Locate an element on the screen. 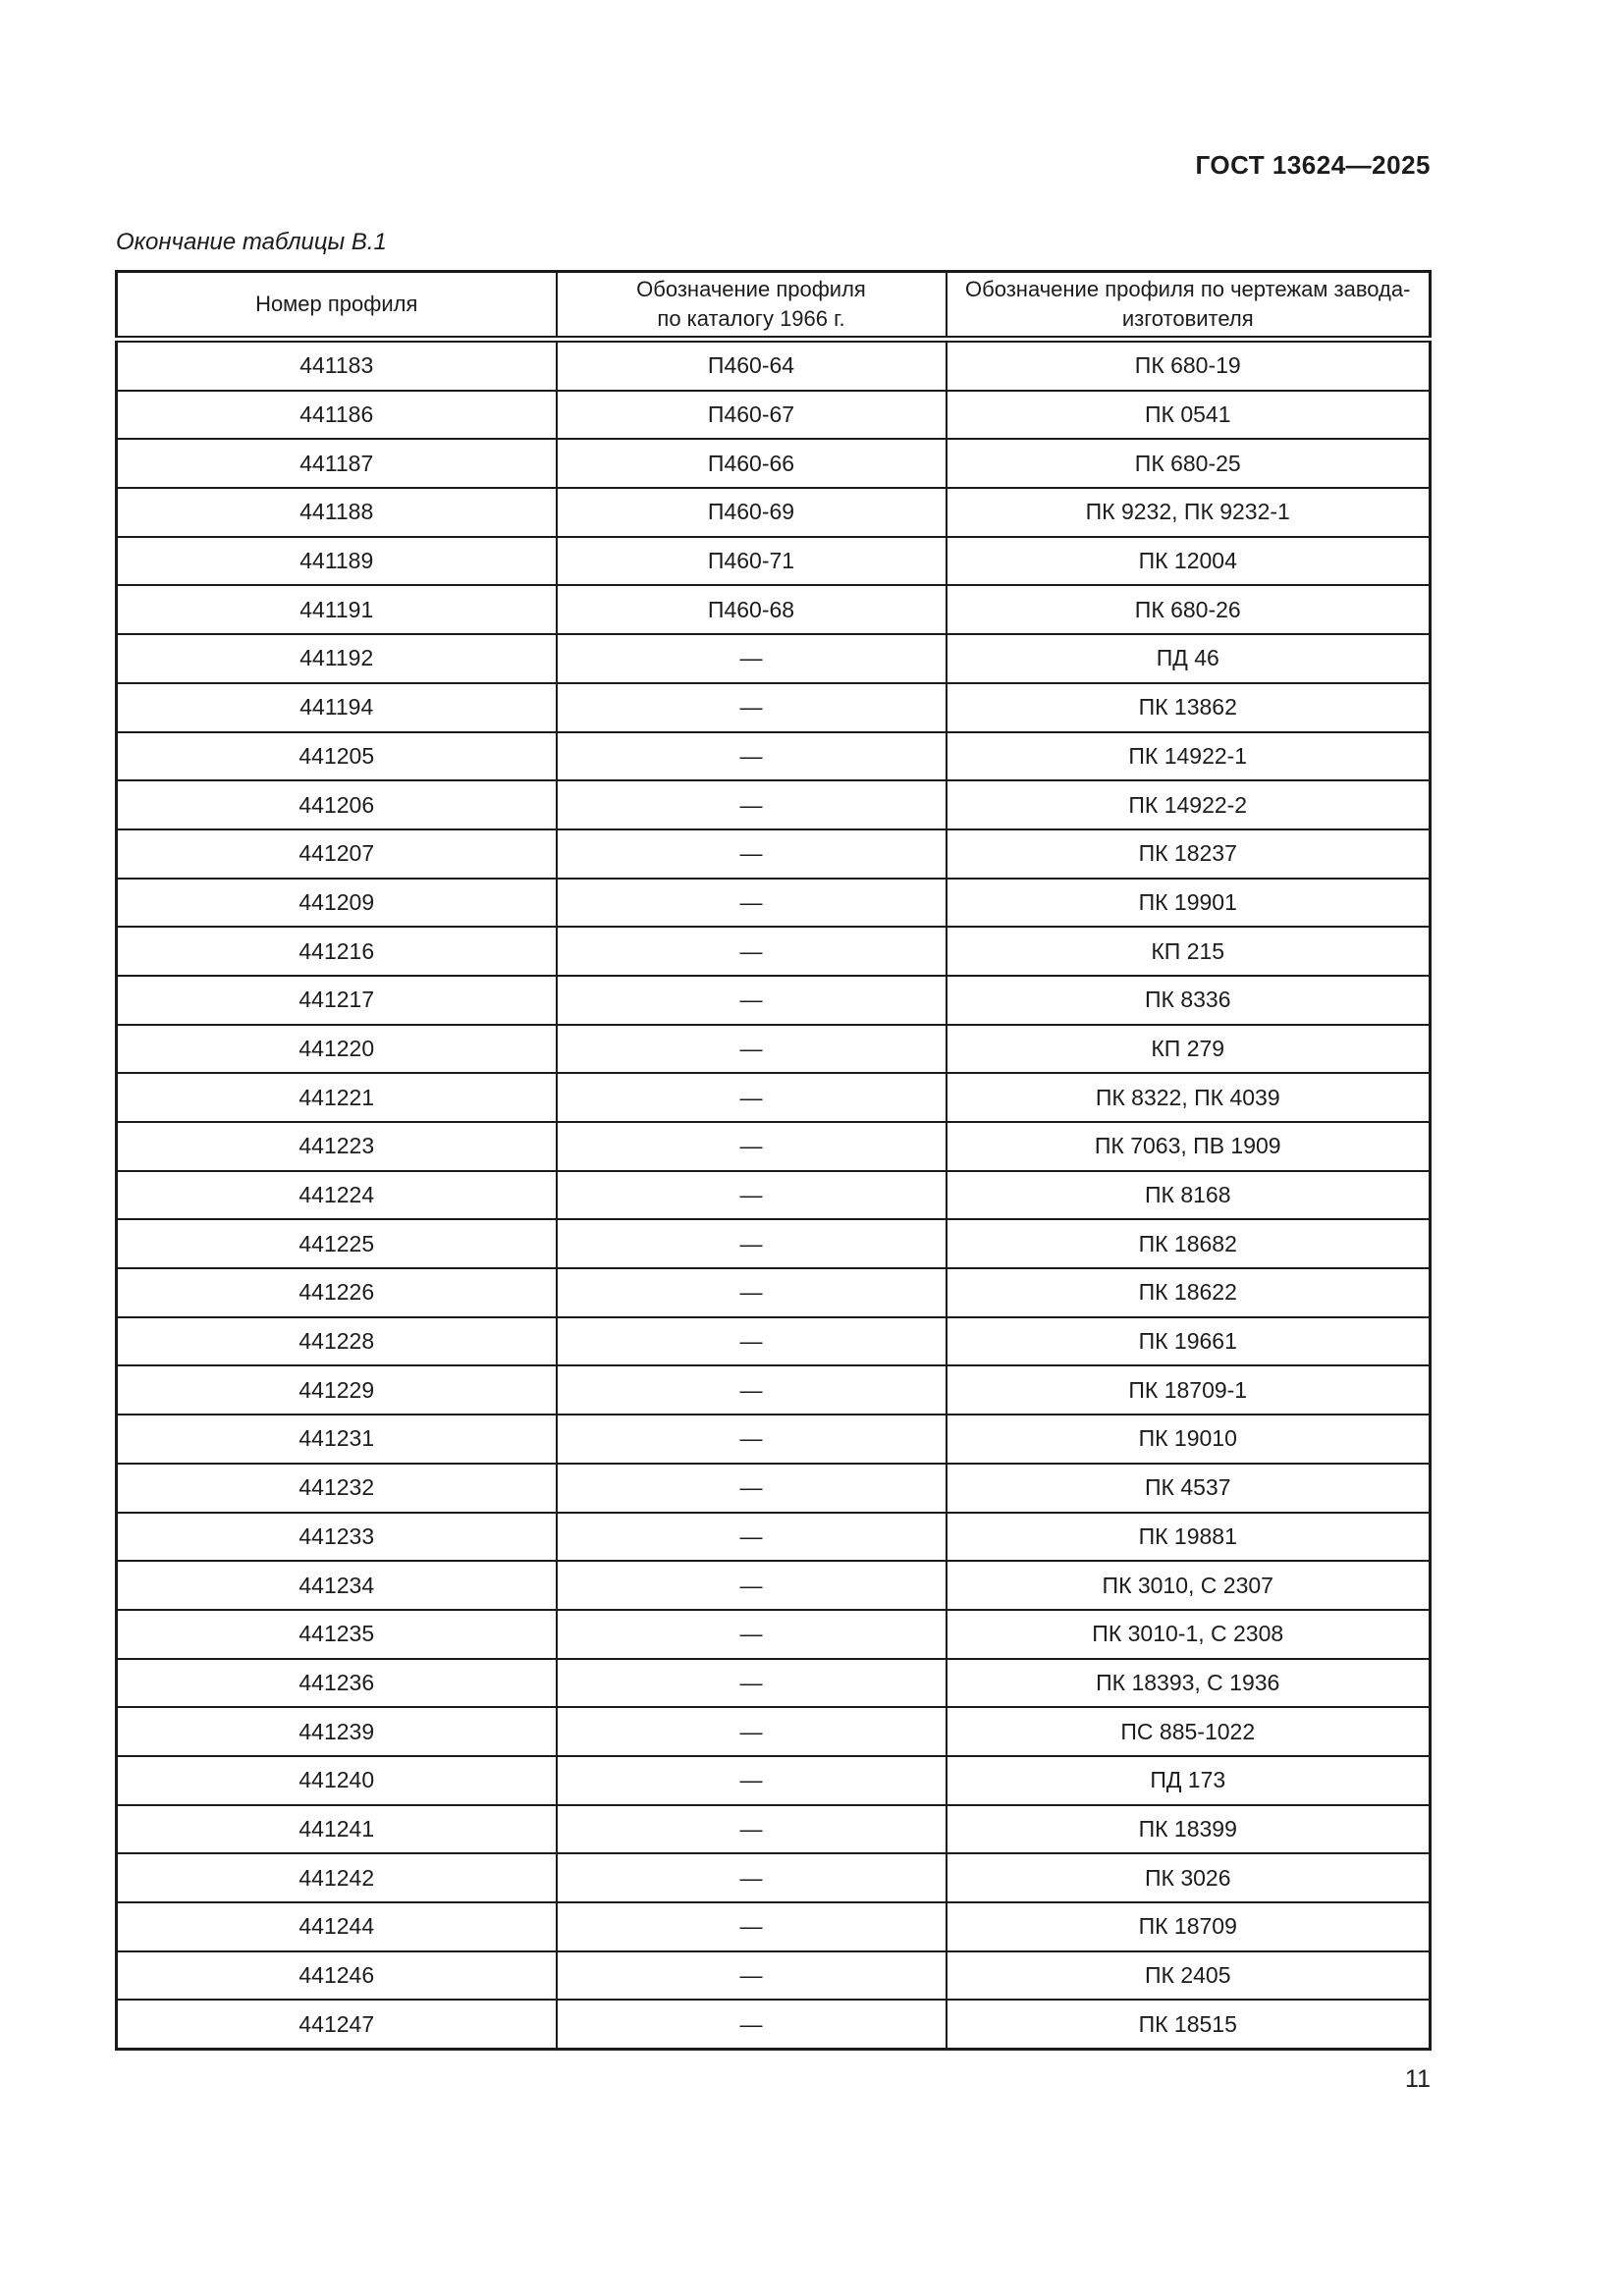  cell-profile-number: 441234 is located at coordinates (336, 1586).